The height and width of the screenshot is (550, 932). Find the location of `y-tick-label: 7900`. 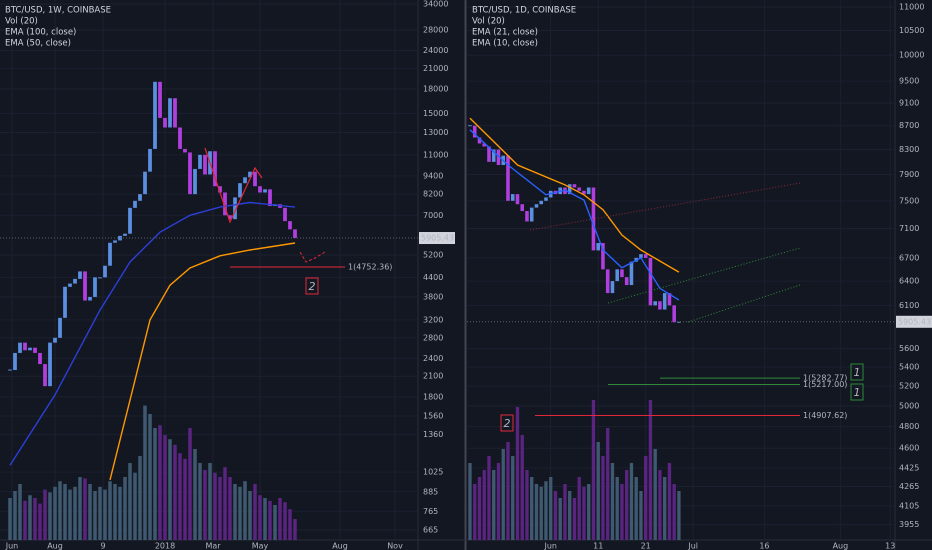

y-tick-label: 7900 is located at coordinates (909, 174).